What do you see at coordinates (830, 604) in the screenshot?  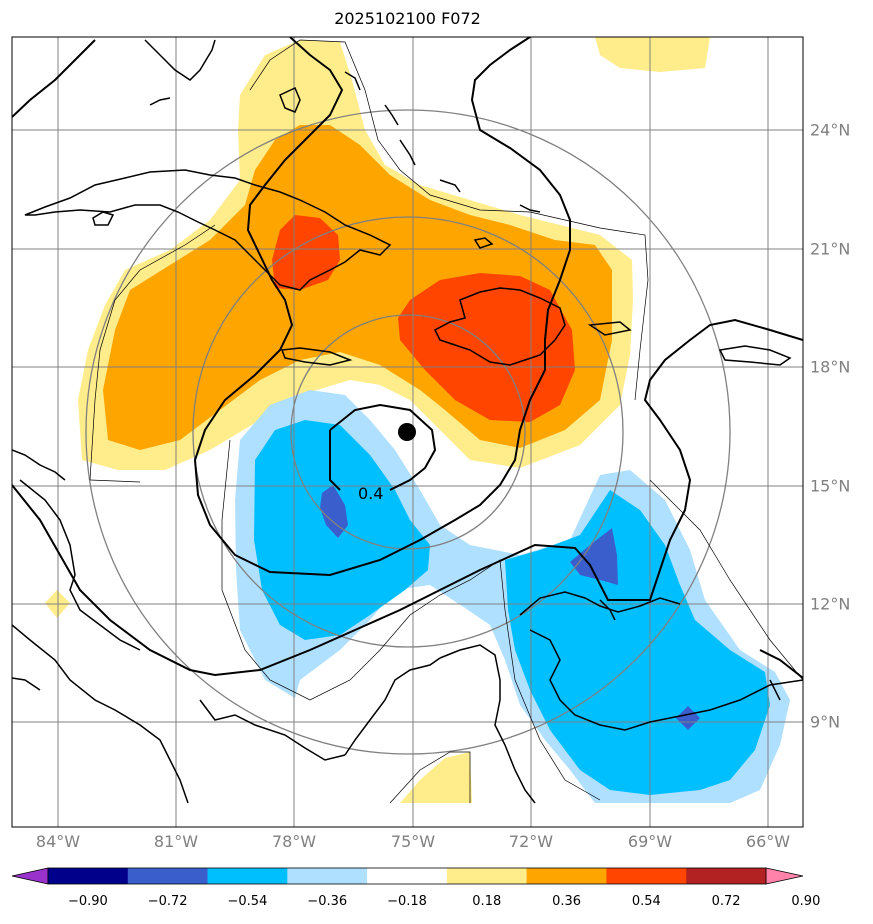 I see `latitude-label: 12°N` at bounding box center [830, 604].